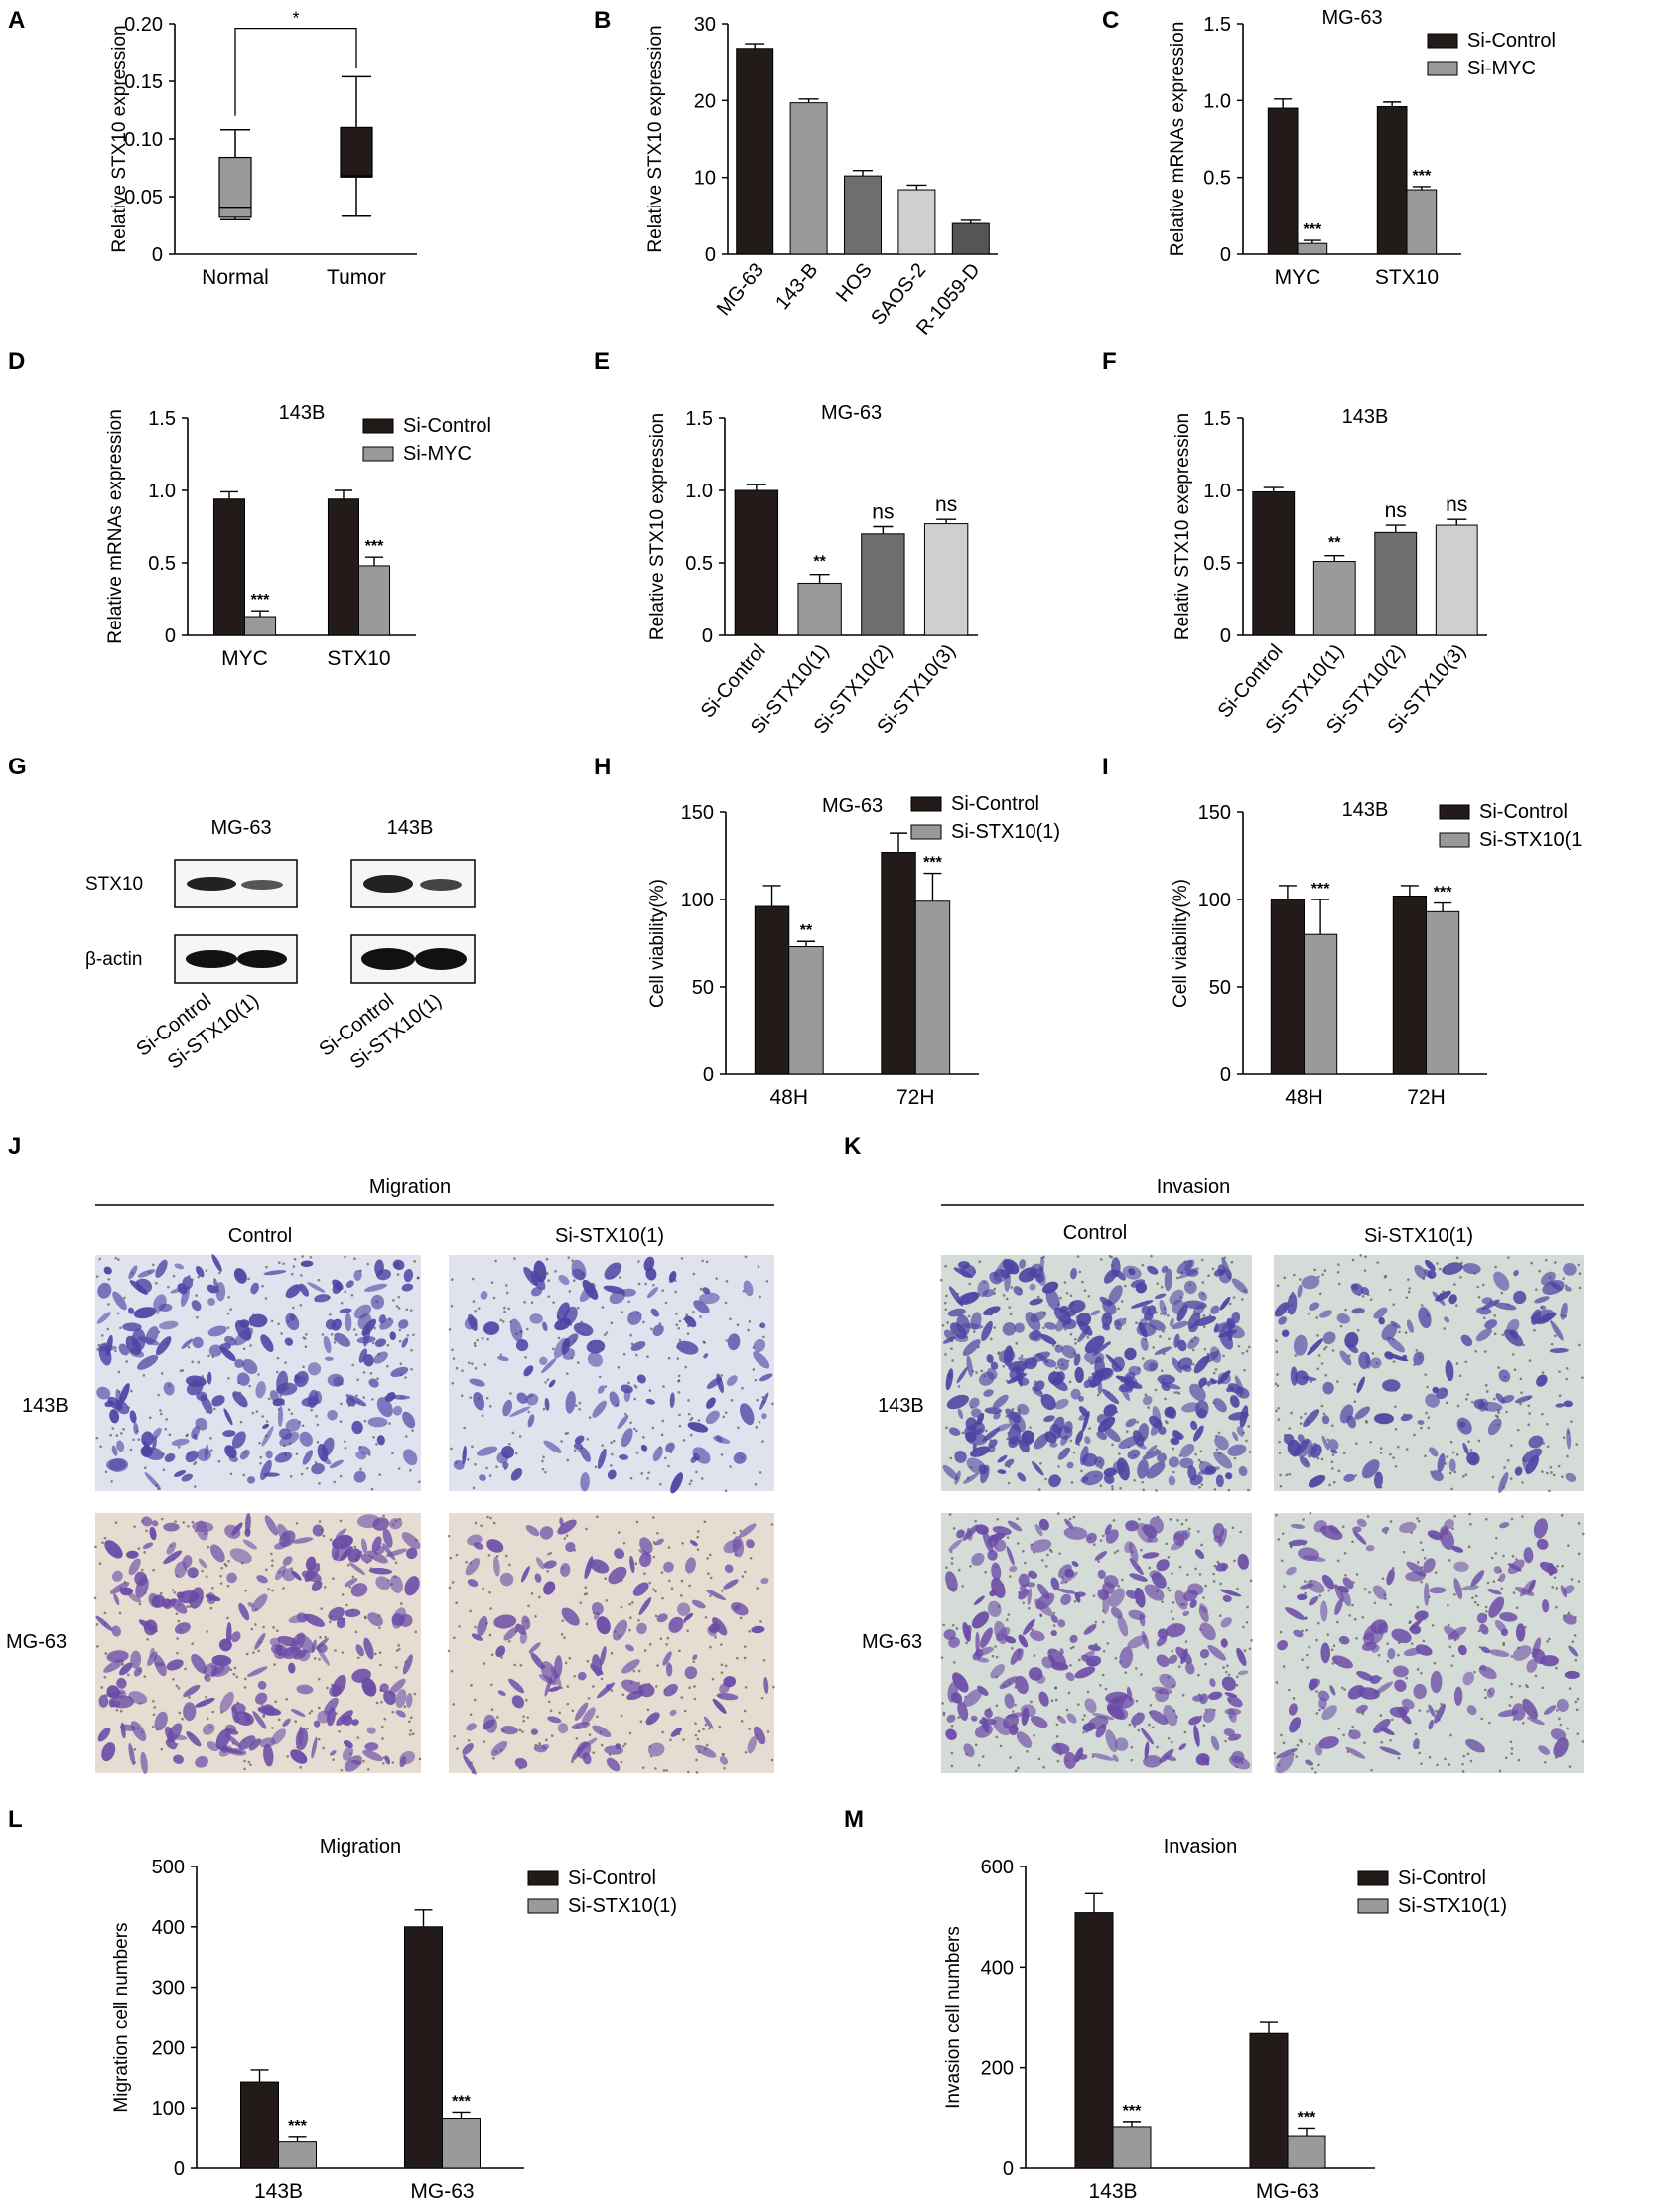 The image size is (1655, 2212). What do you see at coordinates (162, 419) in the screenshot?
I see `y-tick-label: 1.5` at bounding box center [162, 419].